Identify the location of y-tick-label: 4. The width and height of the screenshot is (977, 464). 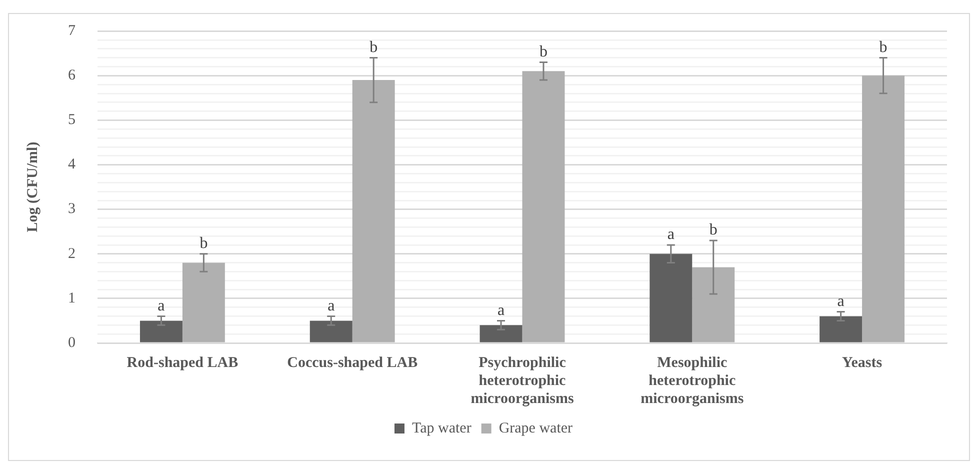
(72, 164).